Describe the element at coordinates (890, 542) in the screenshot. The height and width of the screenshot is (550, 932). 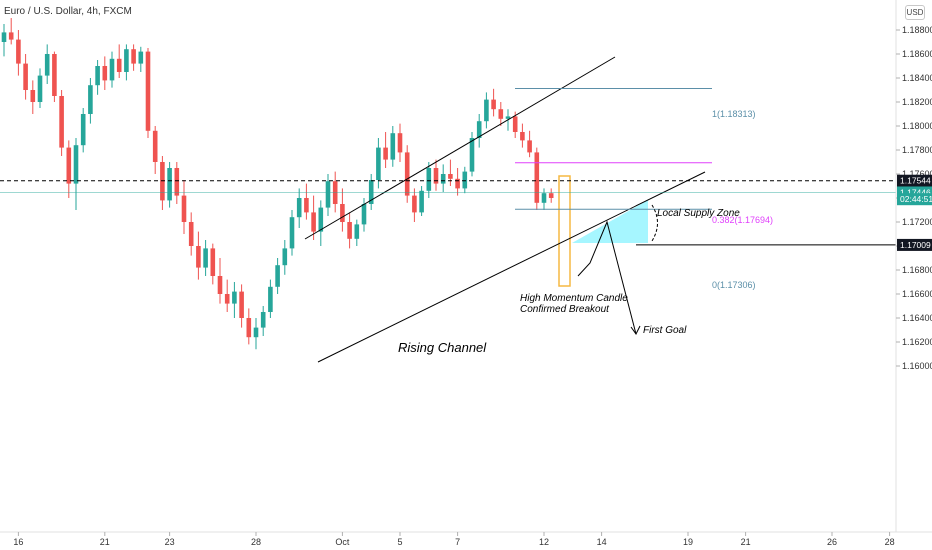
I see `time-tick-label: 28` at that location.